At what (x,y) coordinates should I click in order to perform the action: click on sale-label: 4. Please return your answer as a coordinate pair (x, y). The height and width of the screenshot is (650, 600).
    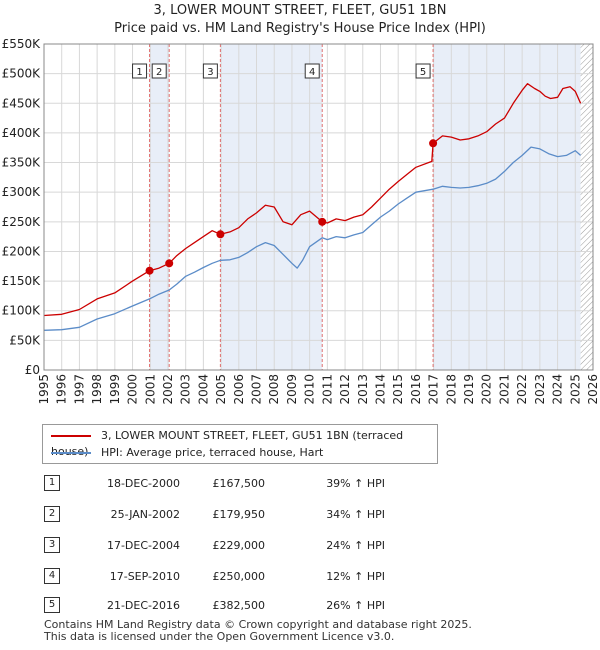
    Looking at the image, I should click on (312, 72).